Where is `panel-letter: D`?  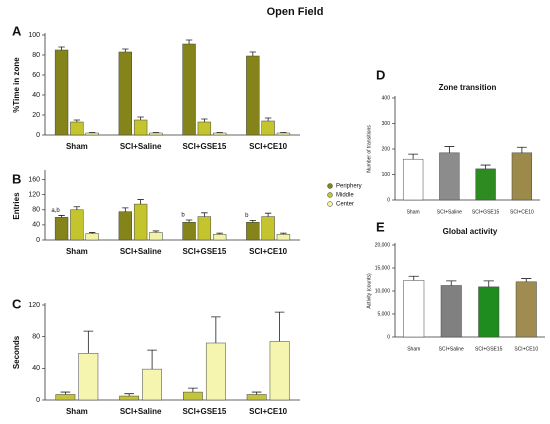 panel-letter: D is located at coordinates (380, 74).